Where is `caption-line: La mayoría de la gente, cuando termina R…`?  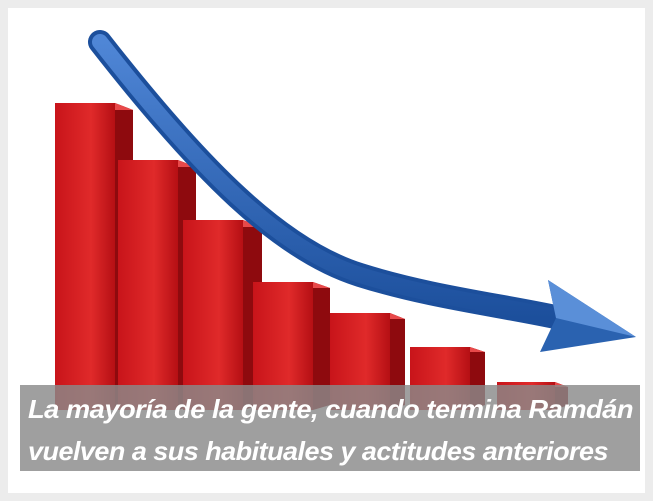
caption-line: La mayoría de la gente, cuando termina R… is located at coordinates (330, 409).